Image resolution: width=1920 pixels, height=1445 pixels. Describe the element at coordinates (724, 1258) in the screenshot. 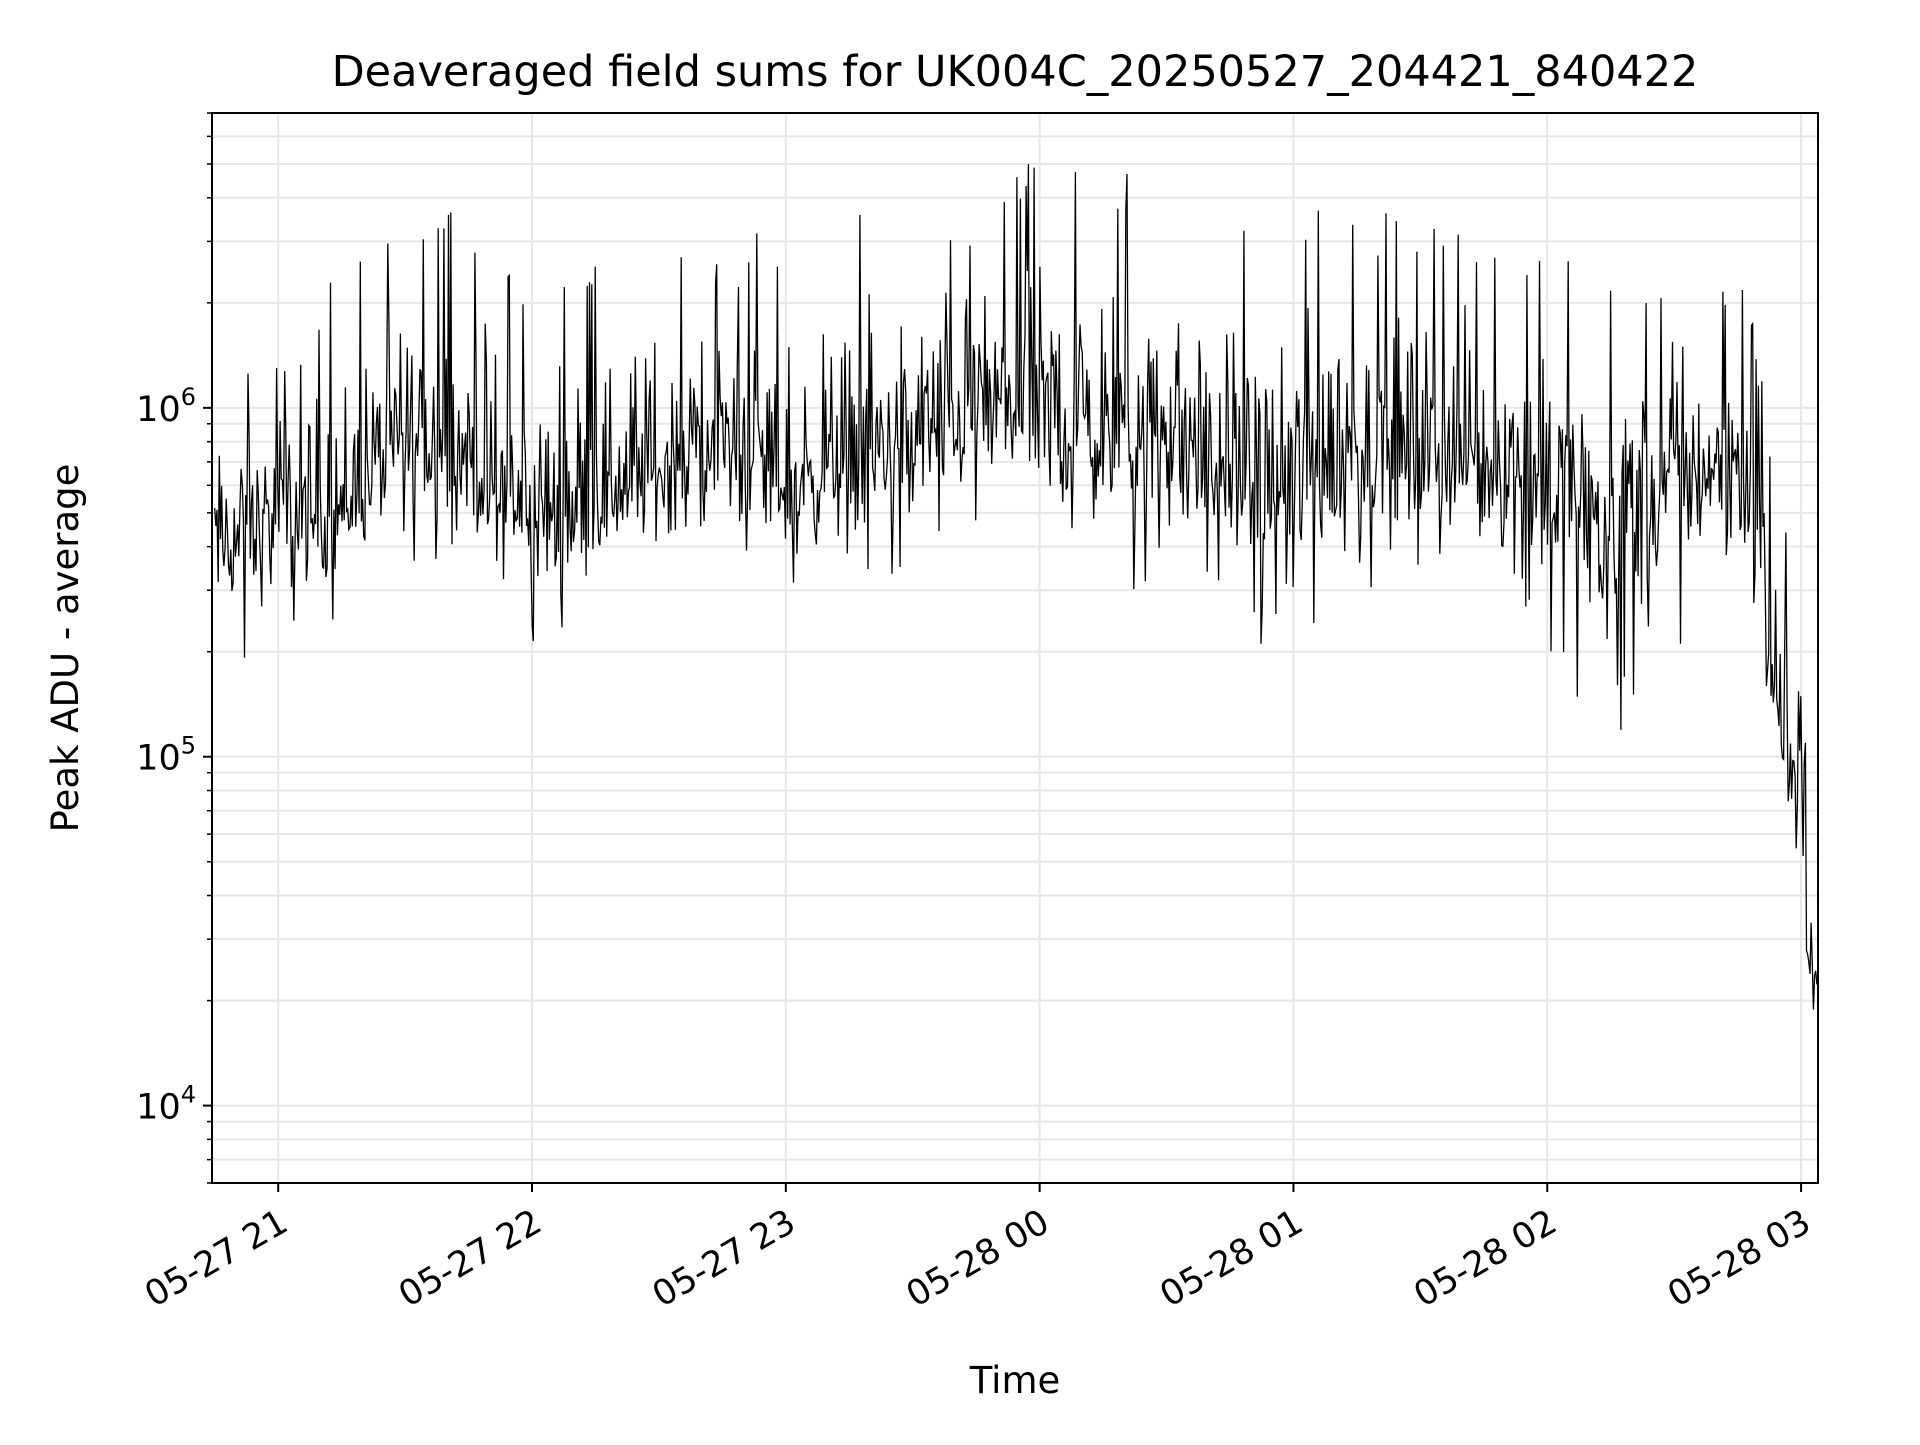

I see `x-tick-label: 05-27 23` at that location.